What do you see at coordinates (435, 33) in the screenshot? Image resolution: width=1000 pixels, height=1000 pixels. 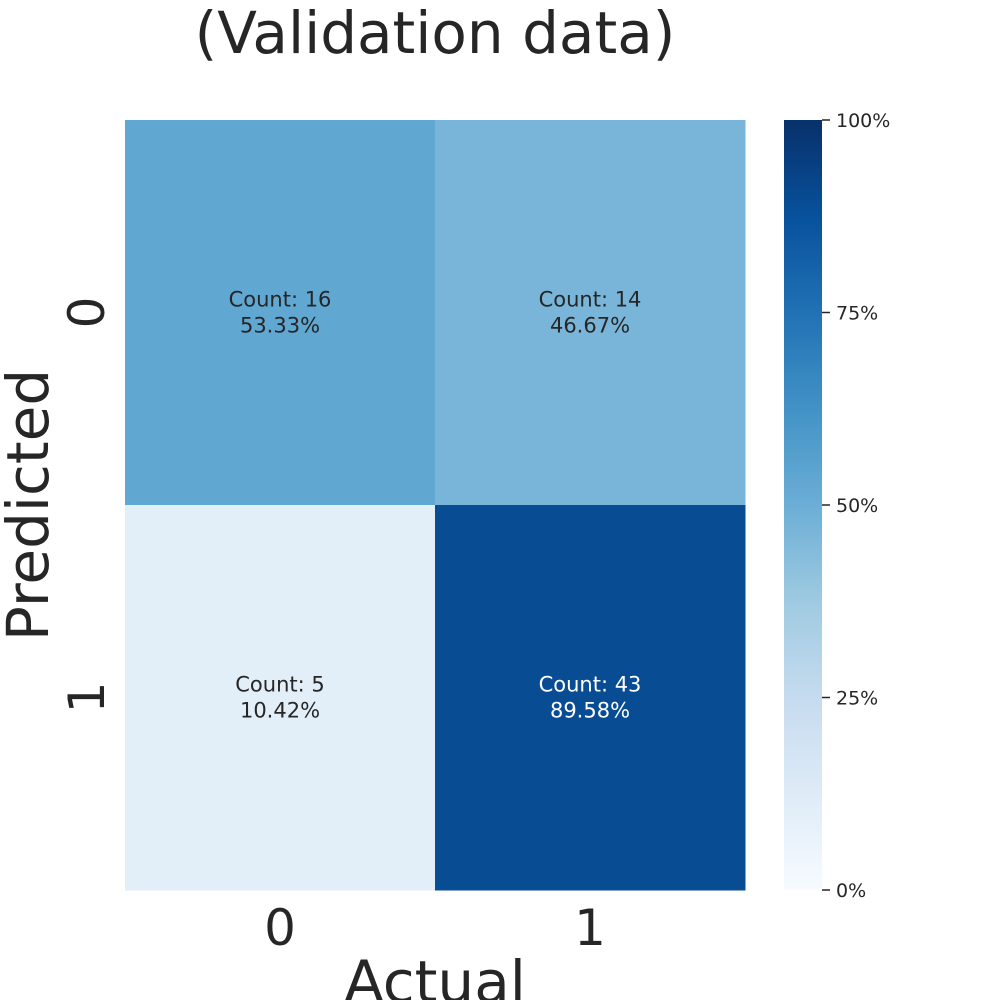 I see `chart-title: (Validation data)` at bounding box center [435, 33].